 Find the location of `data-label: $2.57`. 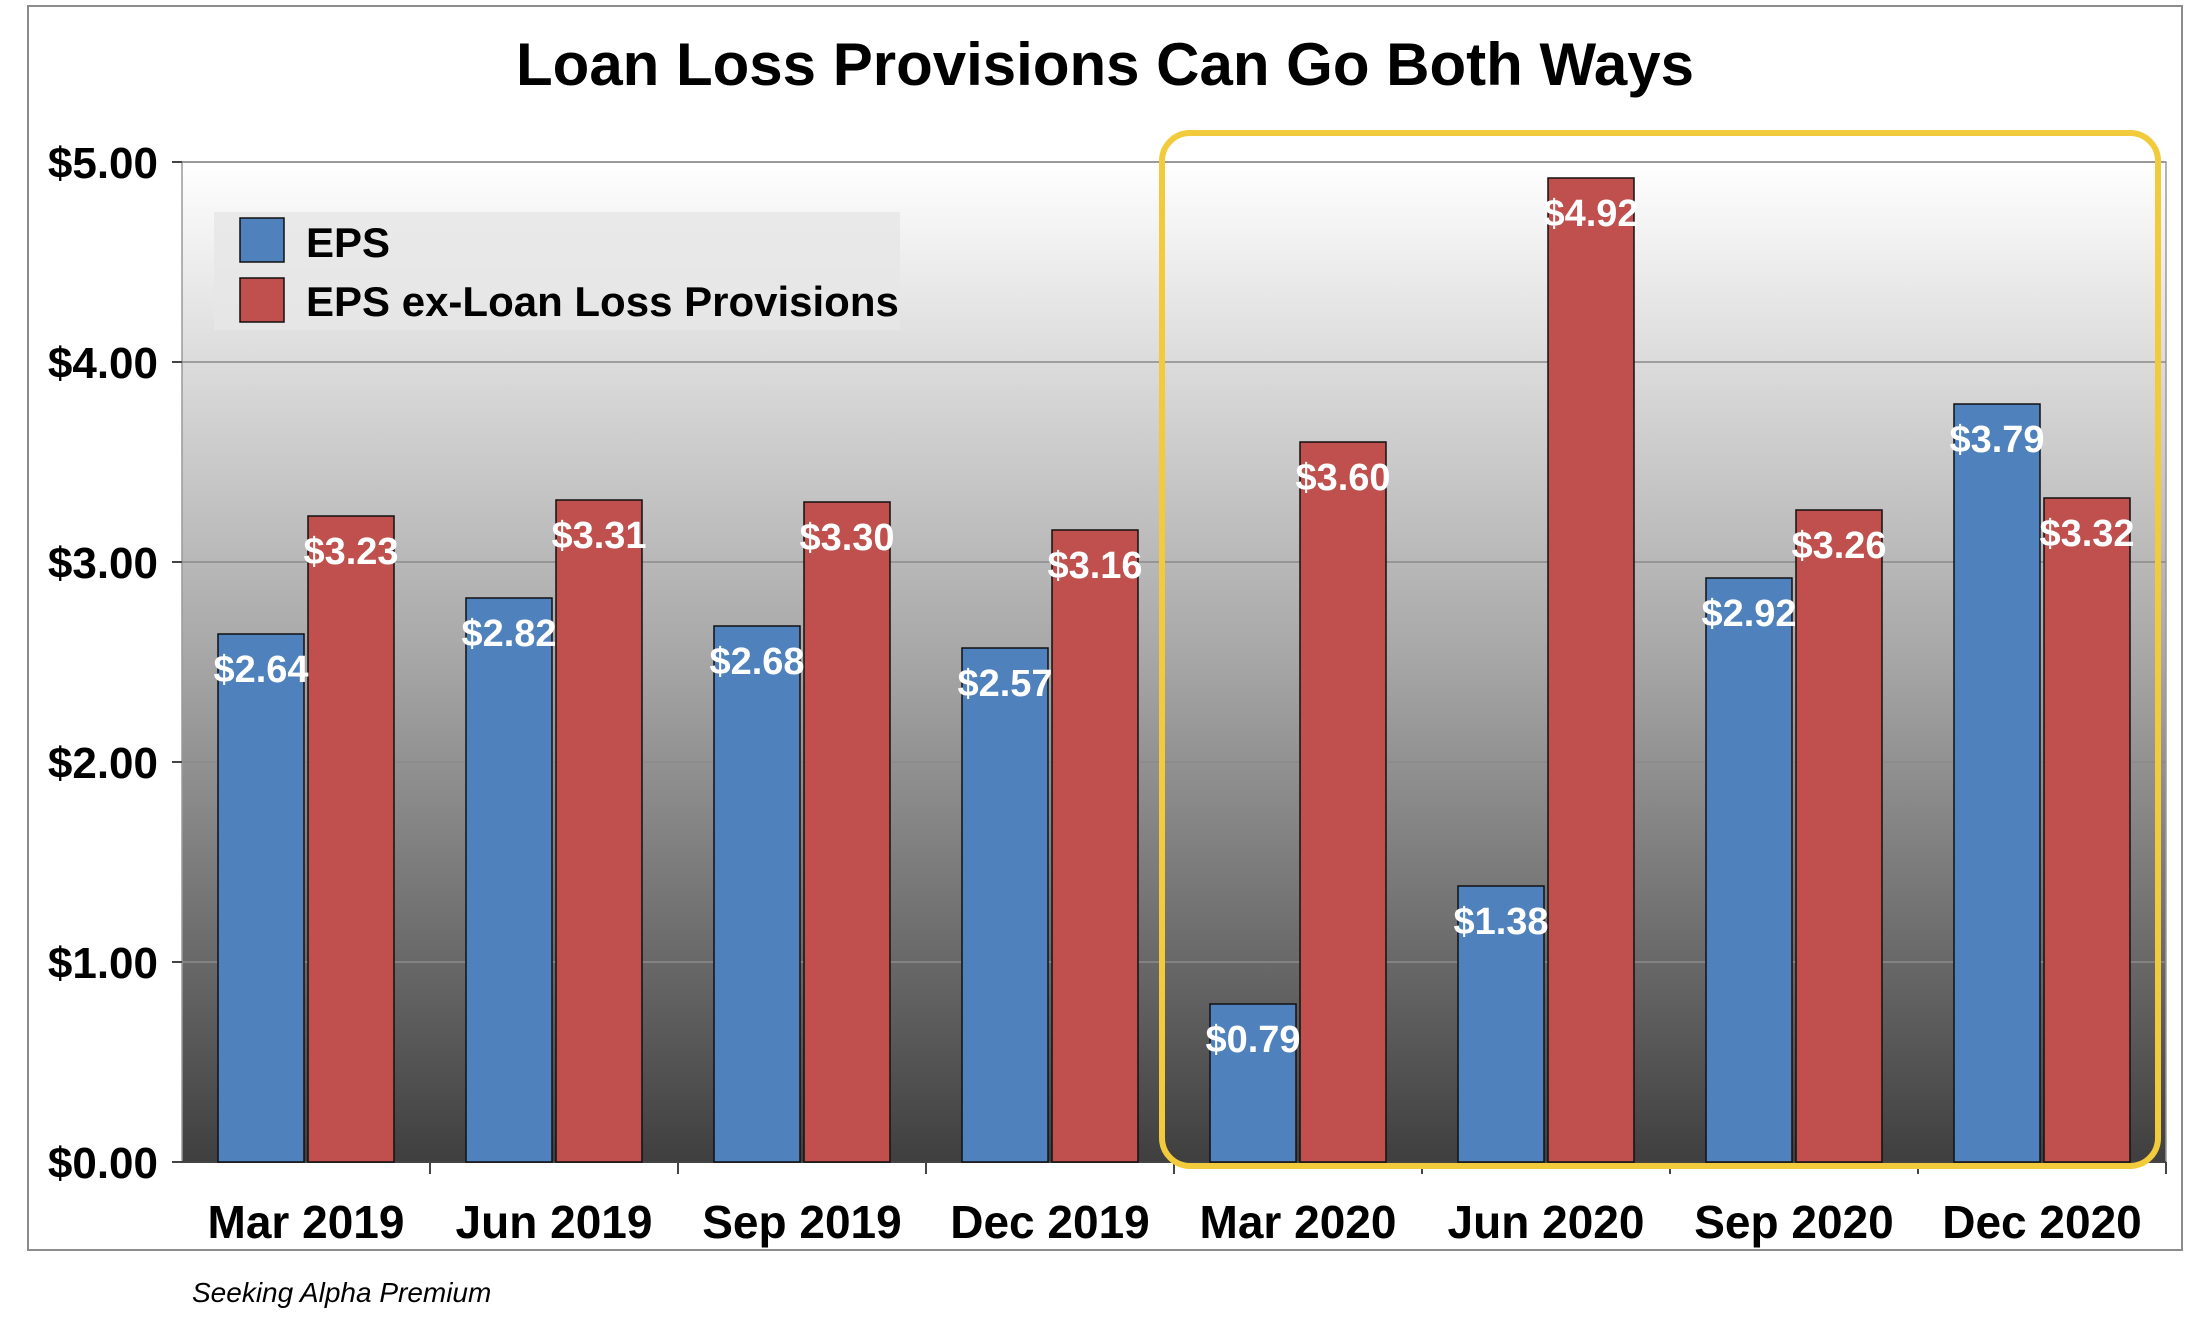

data-label: $2.57 is located at coordinates (1004, 684).